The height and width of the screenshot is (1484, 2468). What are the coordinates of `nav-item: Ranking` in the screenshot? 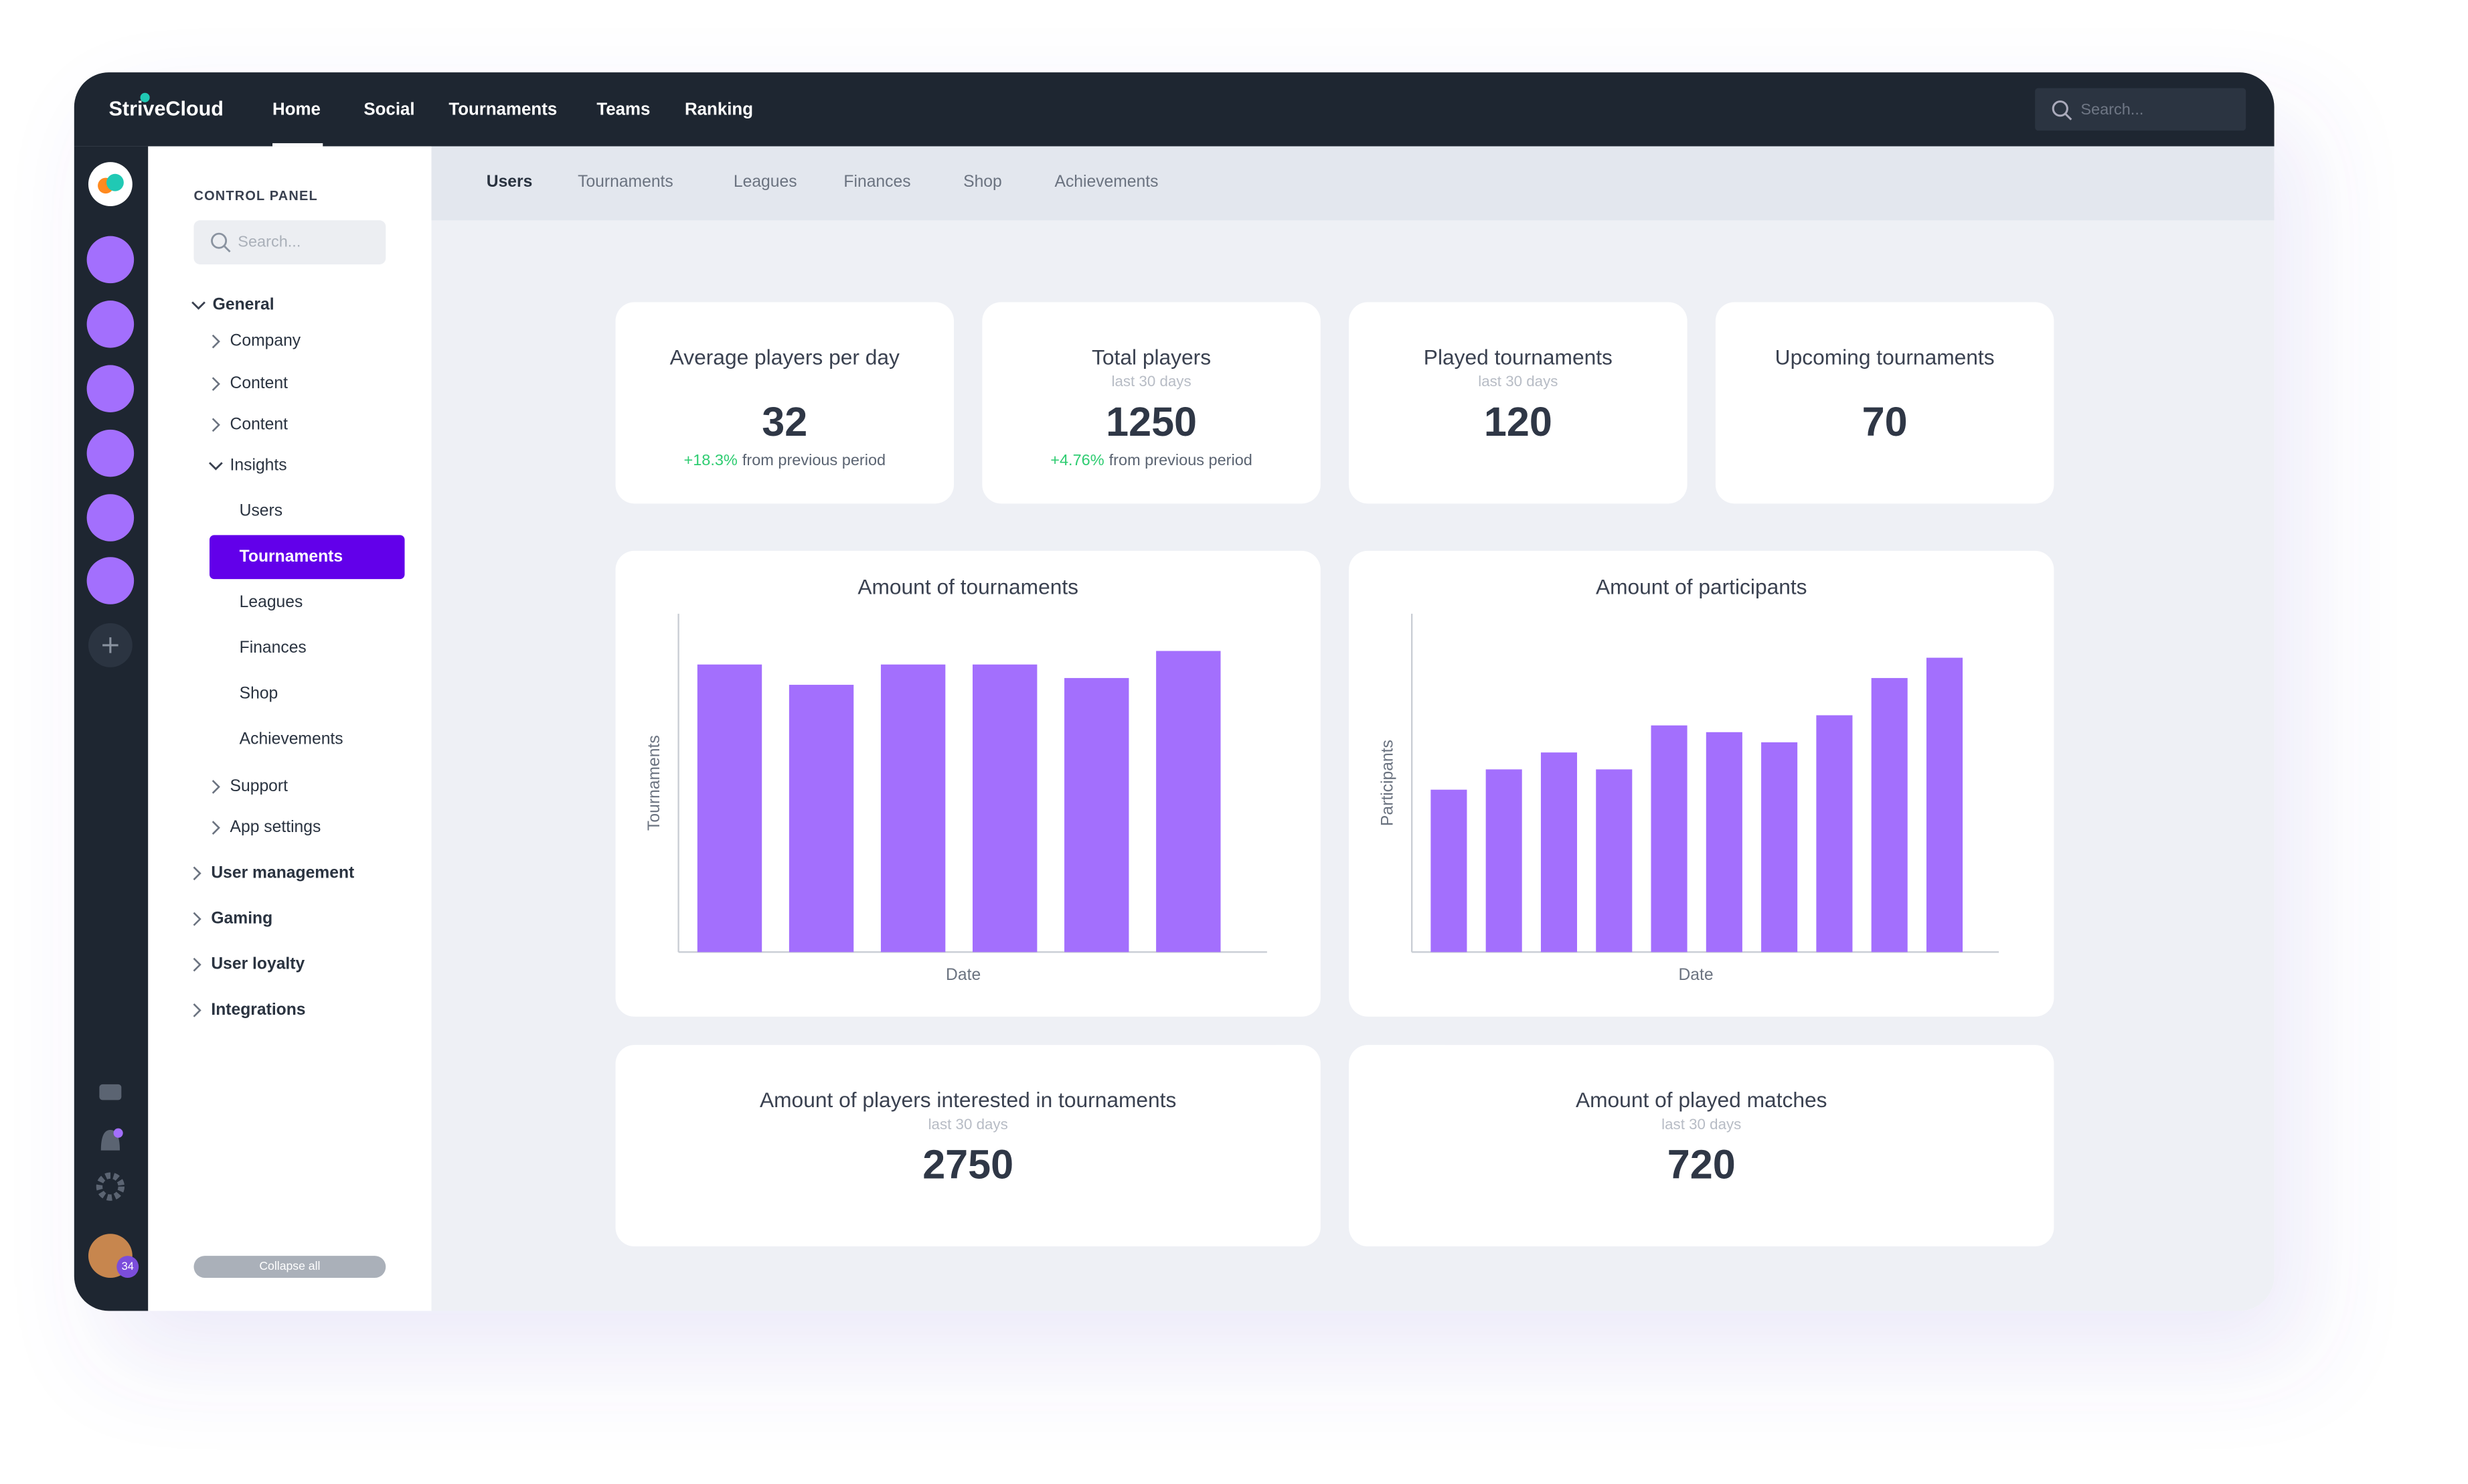 It's located at (719, 109).